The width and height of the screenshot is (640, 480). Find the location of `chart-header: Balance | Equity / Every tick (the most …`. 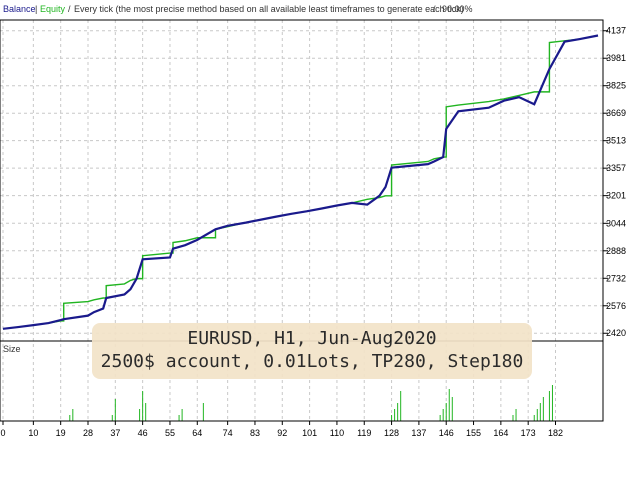

chart-header: Balance | Equity / Every tick (the most … is located at coordinates (238, 9).